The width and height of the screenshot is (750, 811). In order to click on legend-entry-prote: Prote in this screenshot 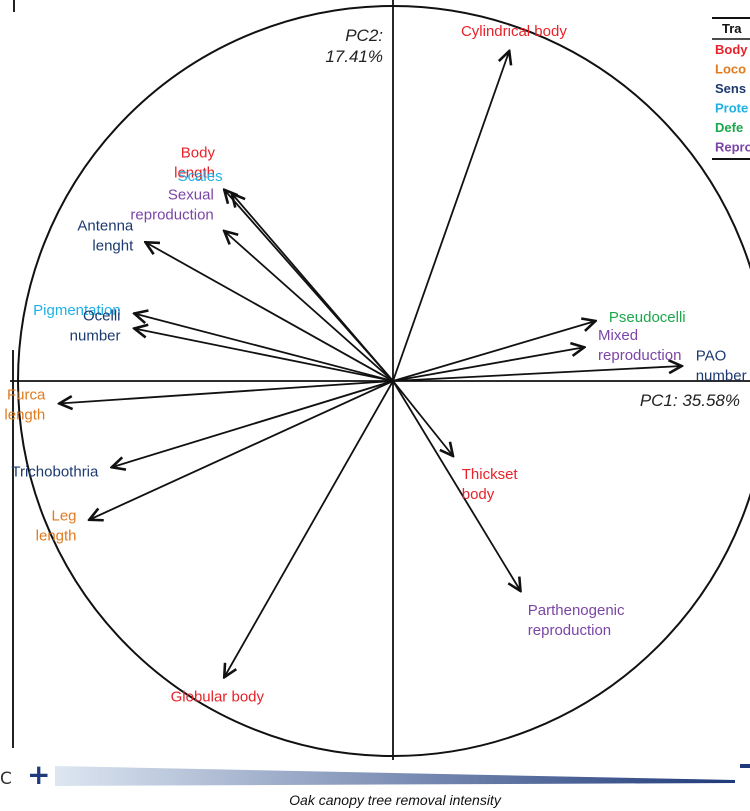, I will do `click(731, 108)`.